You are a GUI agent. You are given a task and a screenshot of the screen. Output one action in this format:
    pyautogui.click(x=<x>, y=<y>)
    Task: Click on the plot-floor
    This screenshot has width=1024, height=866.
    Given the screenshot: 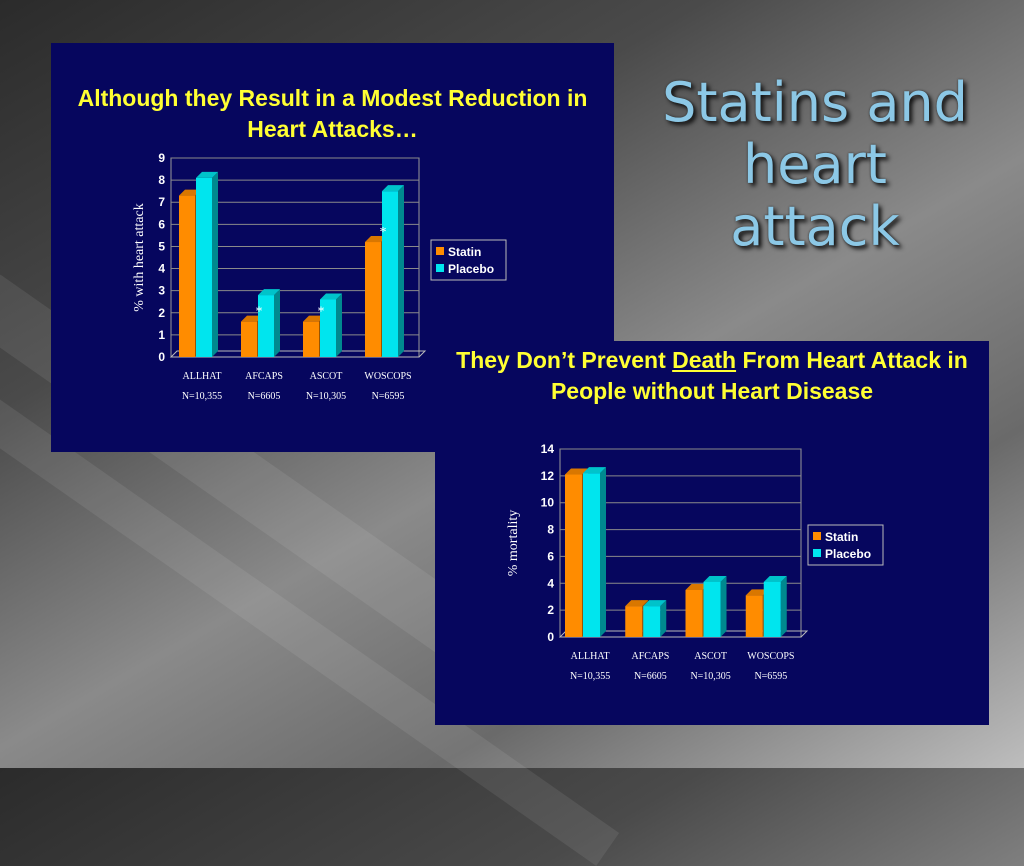 What is the action you would take?
    pyautogui.click(x=298, y=354)
    